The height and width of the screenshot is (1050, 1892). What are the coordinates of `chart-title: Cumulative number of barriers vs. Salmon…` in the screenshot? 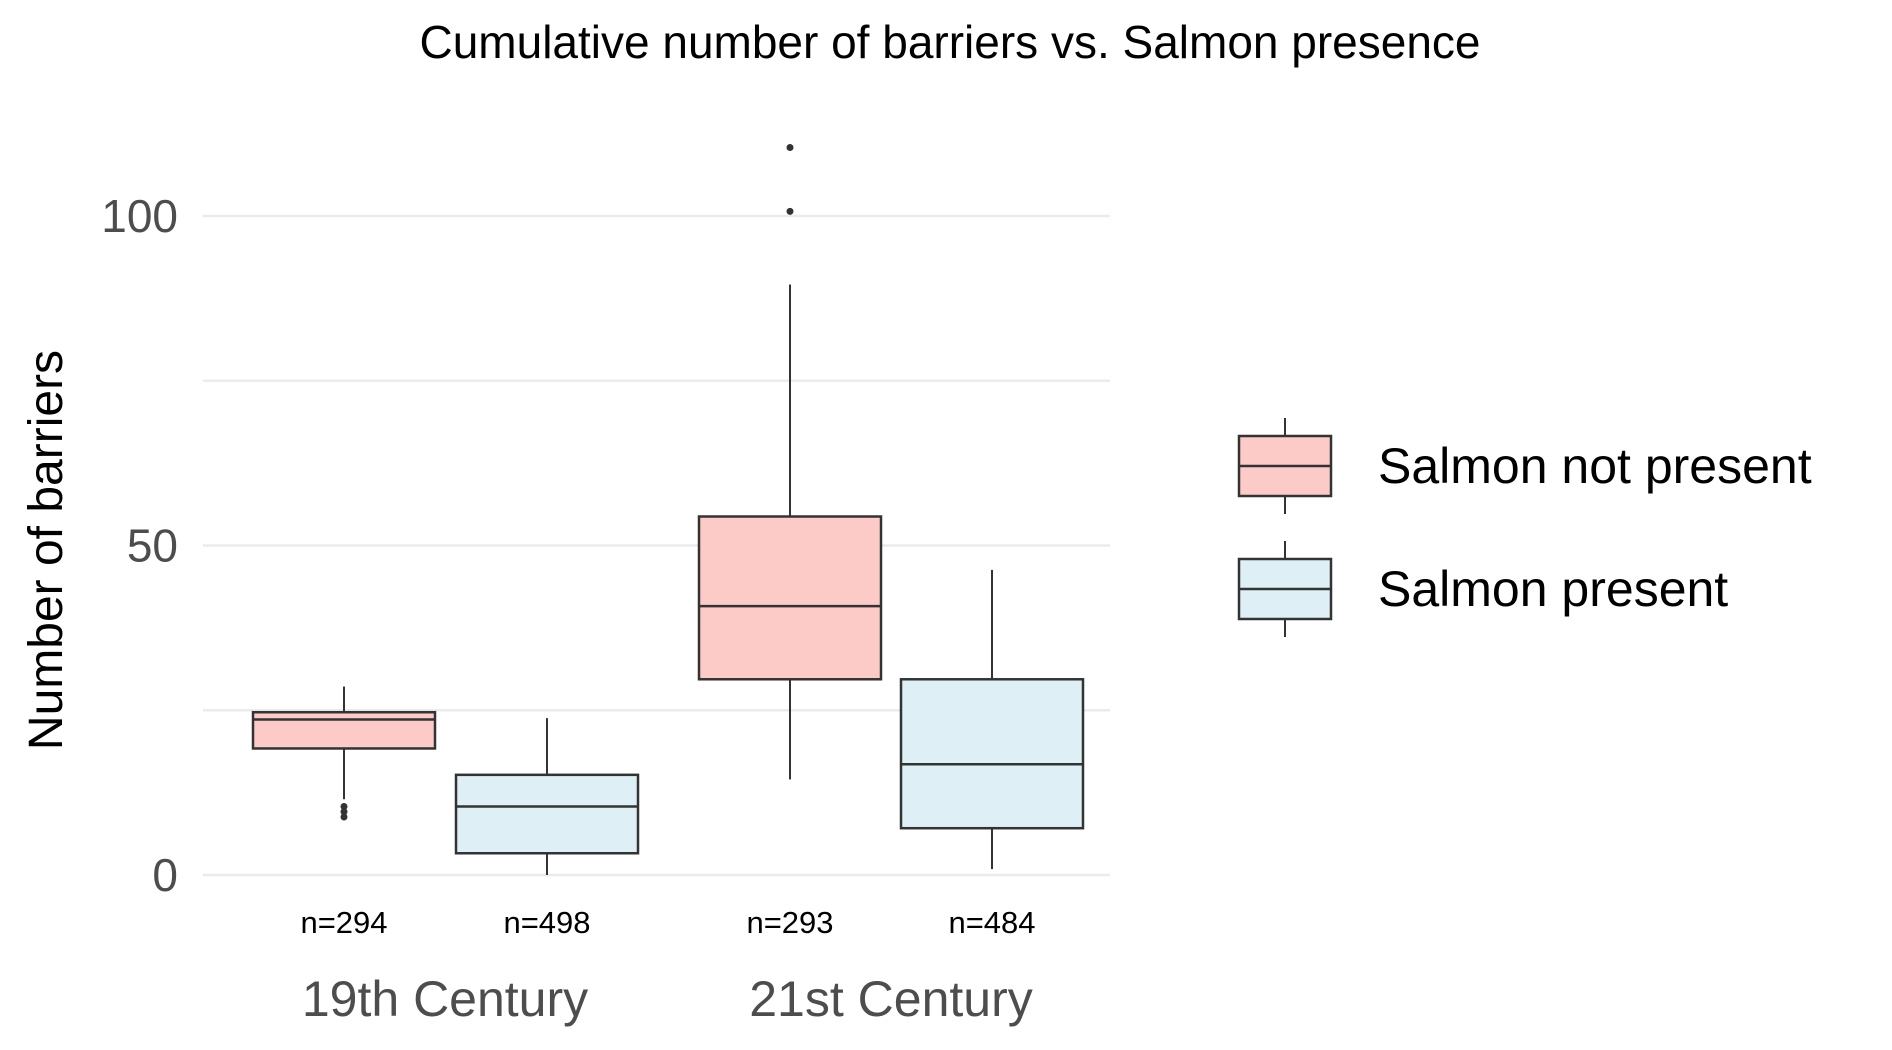 It's located at (949, 42).